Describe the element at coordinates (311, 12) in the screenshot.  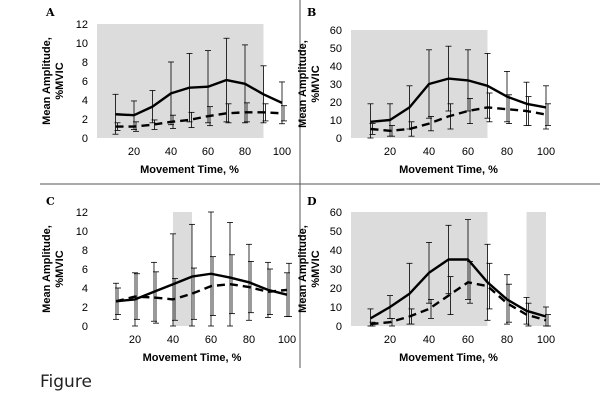
I see `panel-label-b: B` at that location.